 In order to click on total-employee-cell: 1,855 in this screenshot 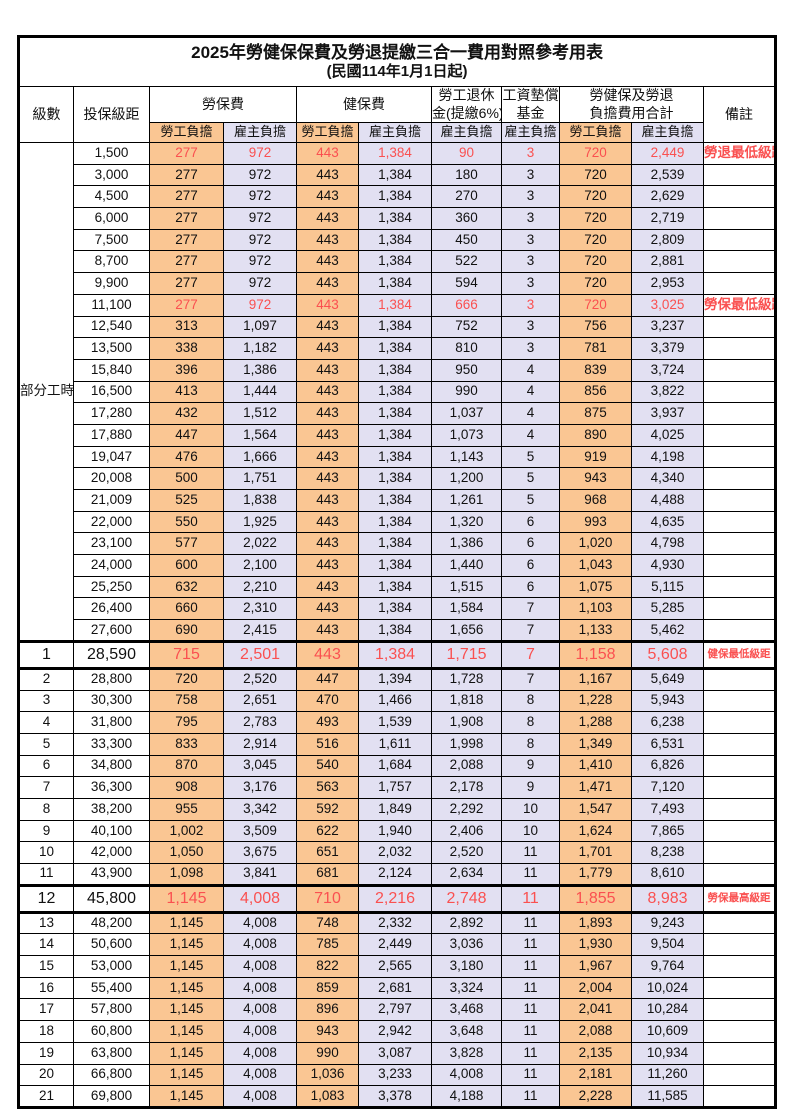, I will do `click(595, 898)`.